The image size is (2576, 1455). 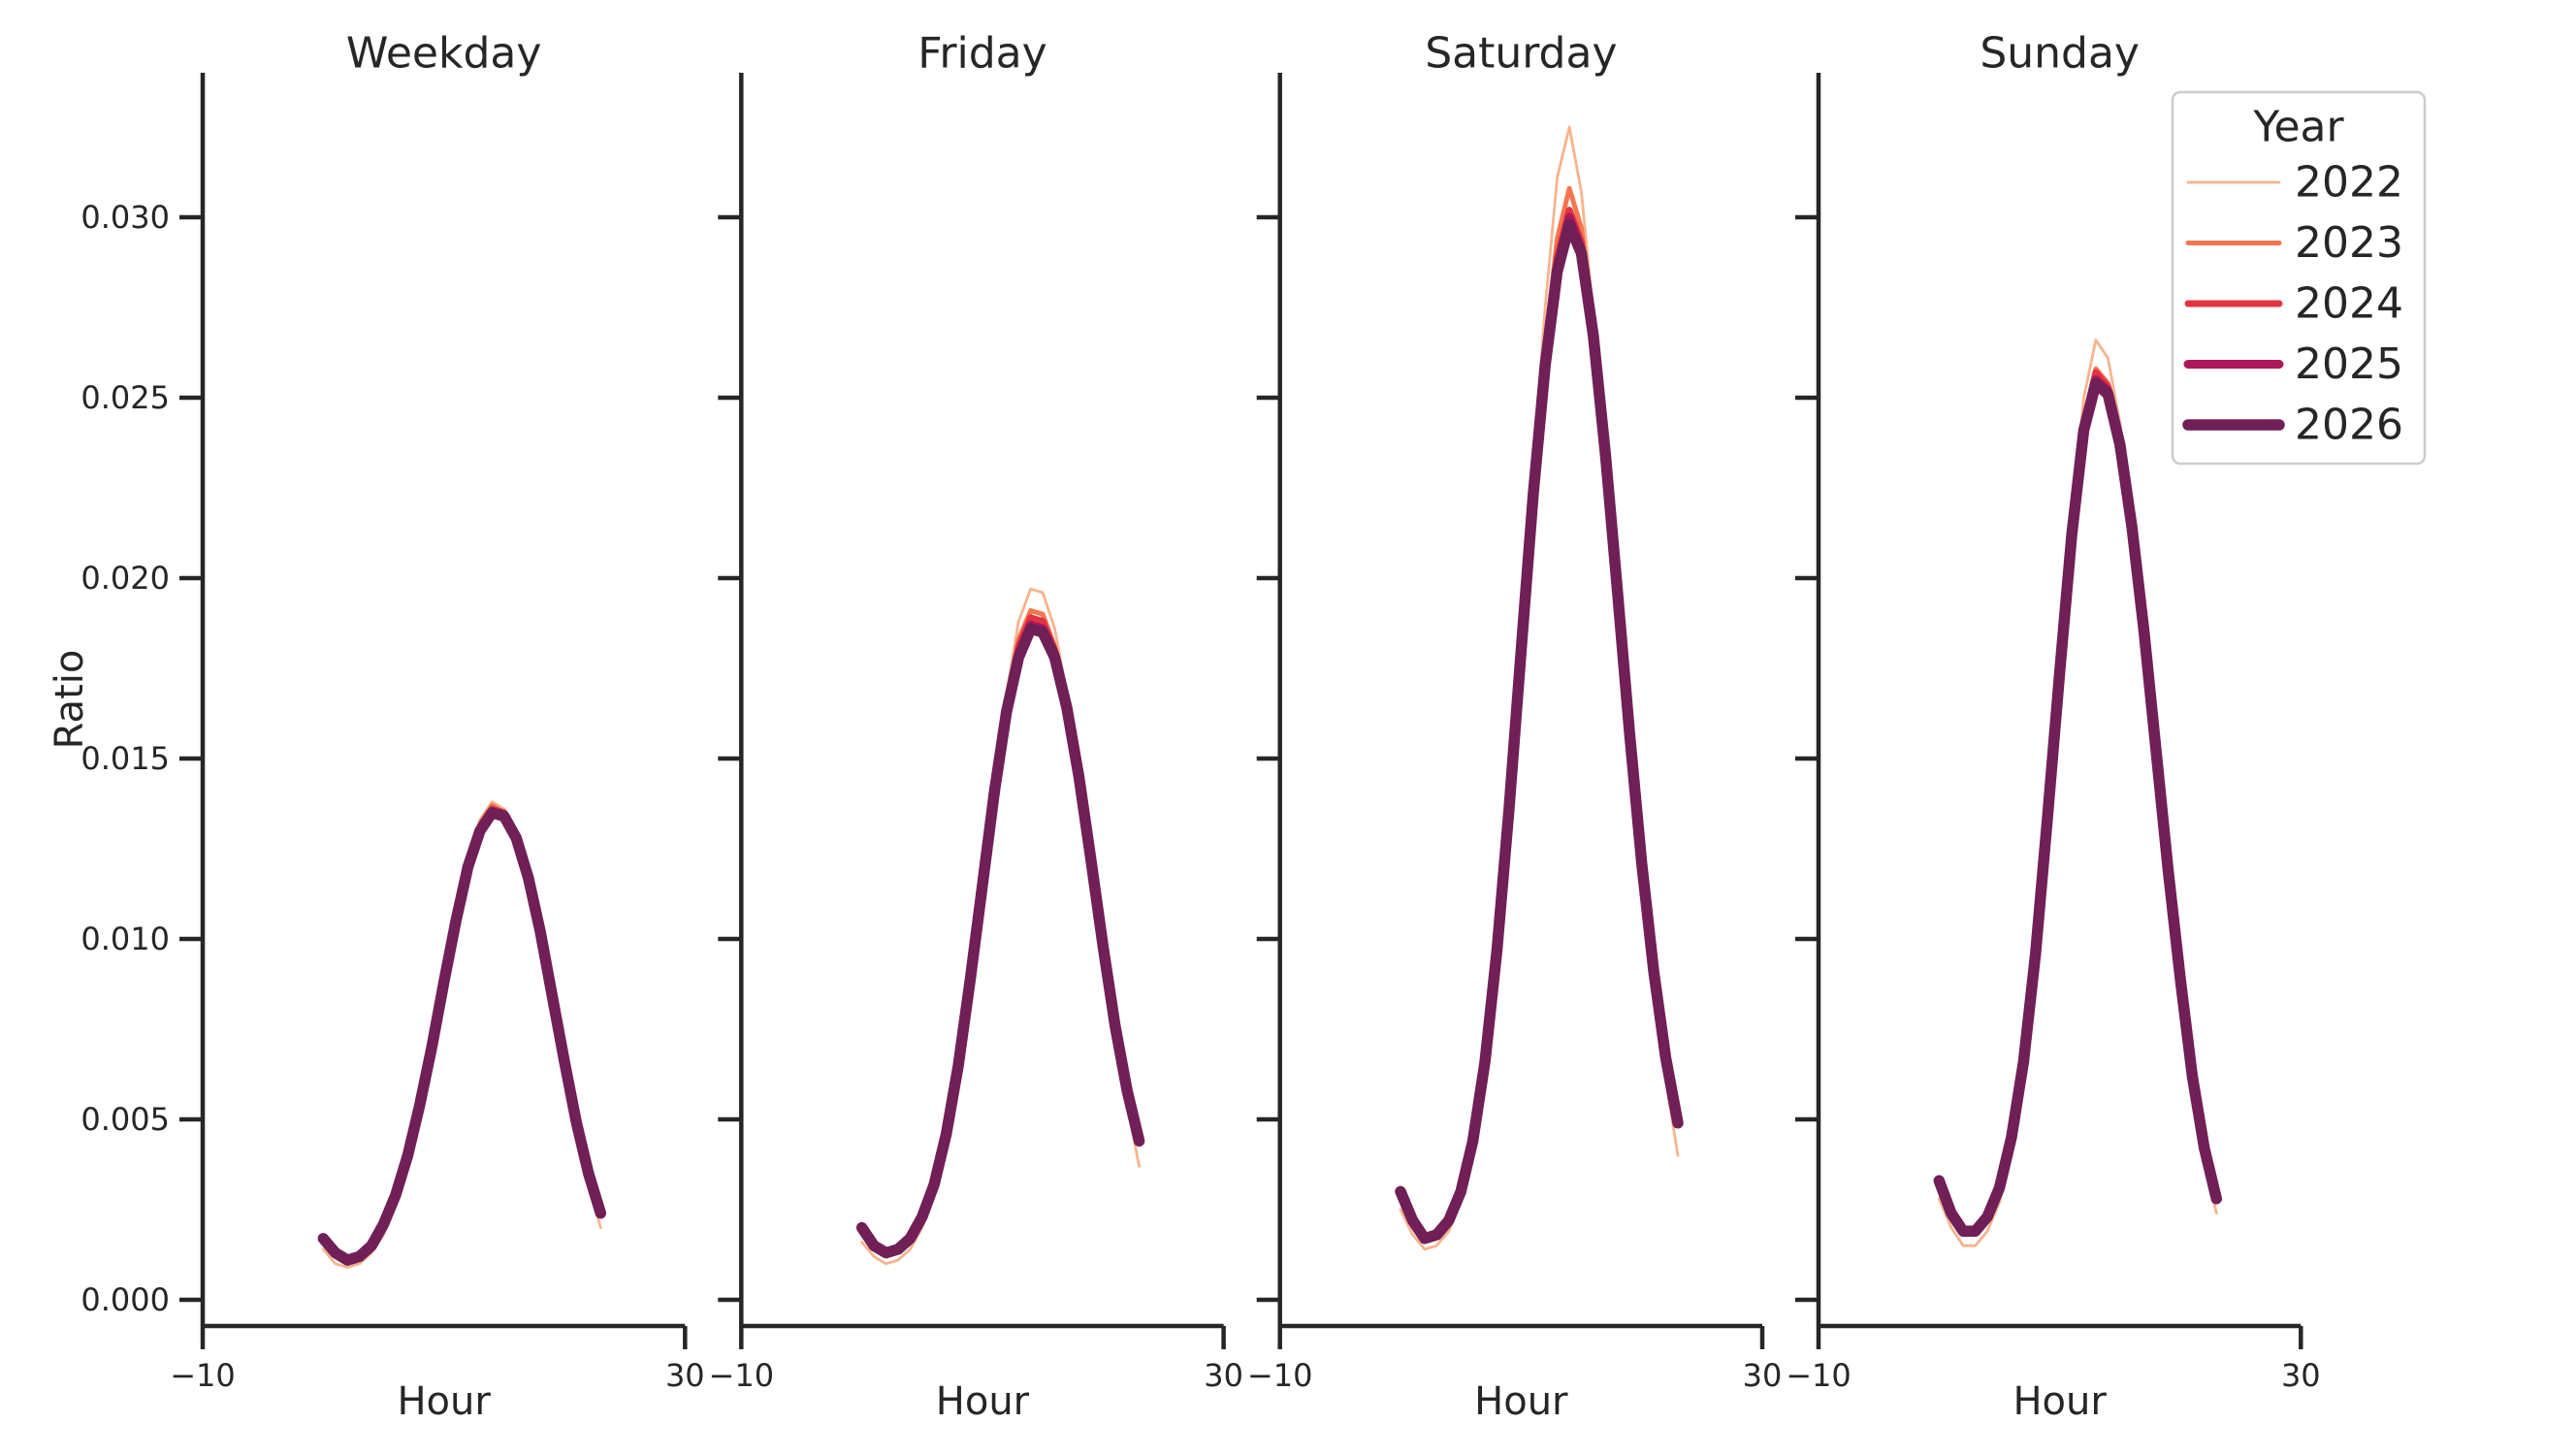 I want to click on legend-entry-label: 2022, so click(x=2349, y=183).